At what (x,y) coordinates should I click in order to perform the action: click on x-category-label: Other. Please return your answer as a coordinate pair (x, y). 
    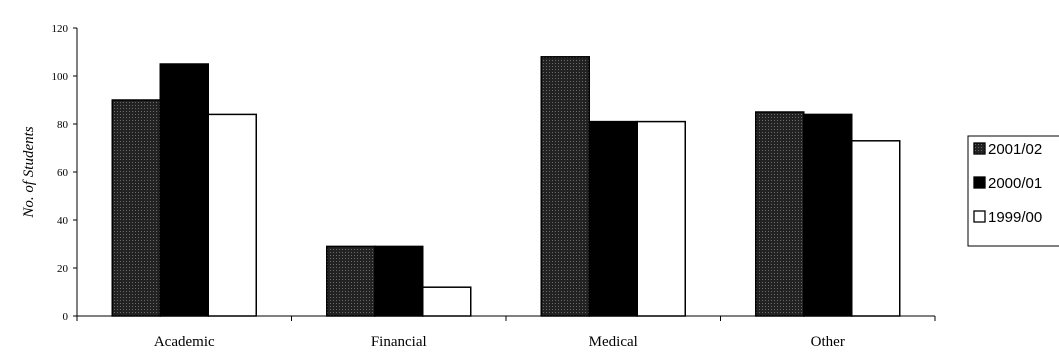
    Looking at the image, I should click on (828, 342).